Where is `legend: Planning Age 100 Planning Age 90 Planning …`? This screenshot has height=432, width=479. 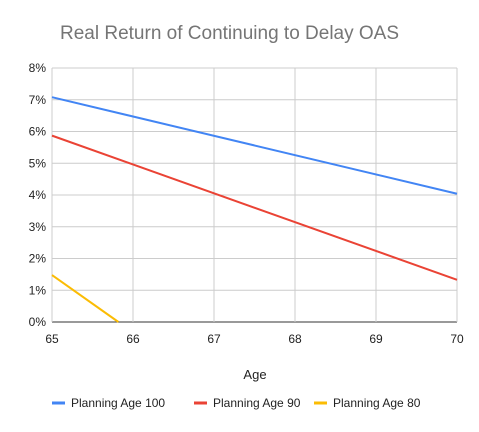
legend: Planning Age 100 Planning Age 90 Planning … is located at coordinates (236, 403).